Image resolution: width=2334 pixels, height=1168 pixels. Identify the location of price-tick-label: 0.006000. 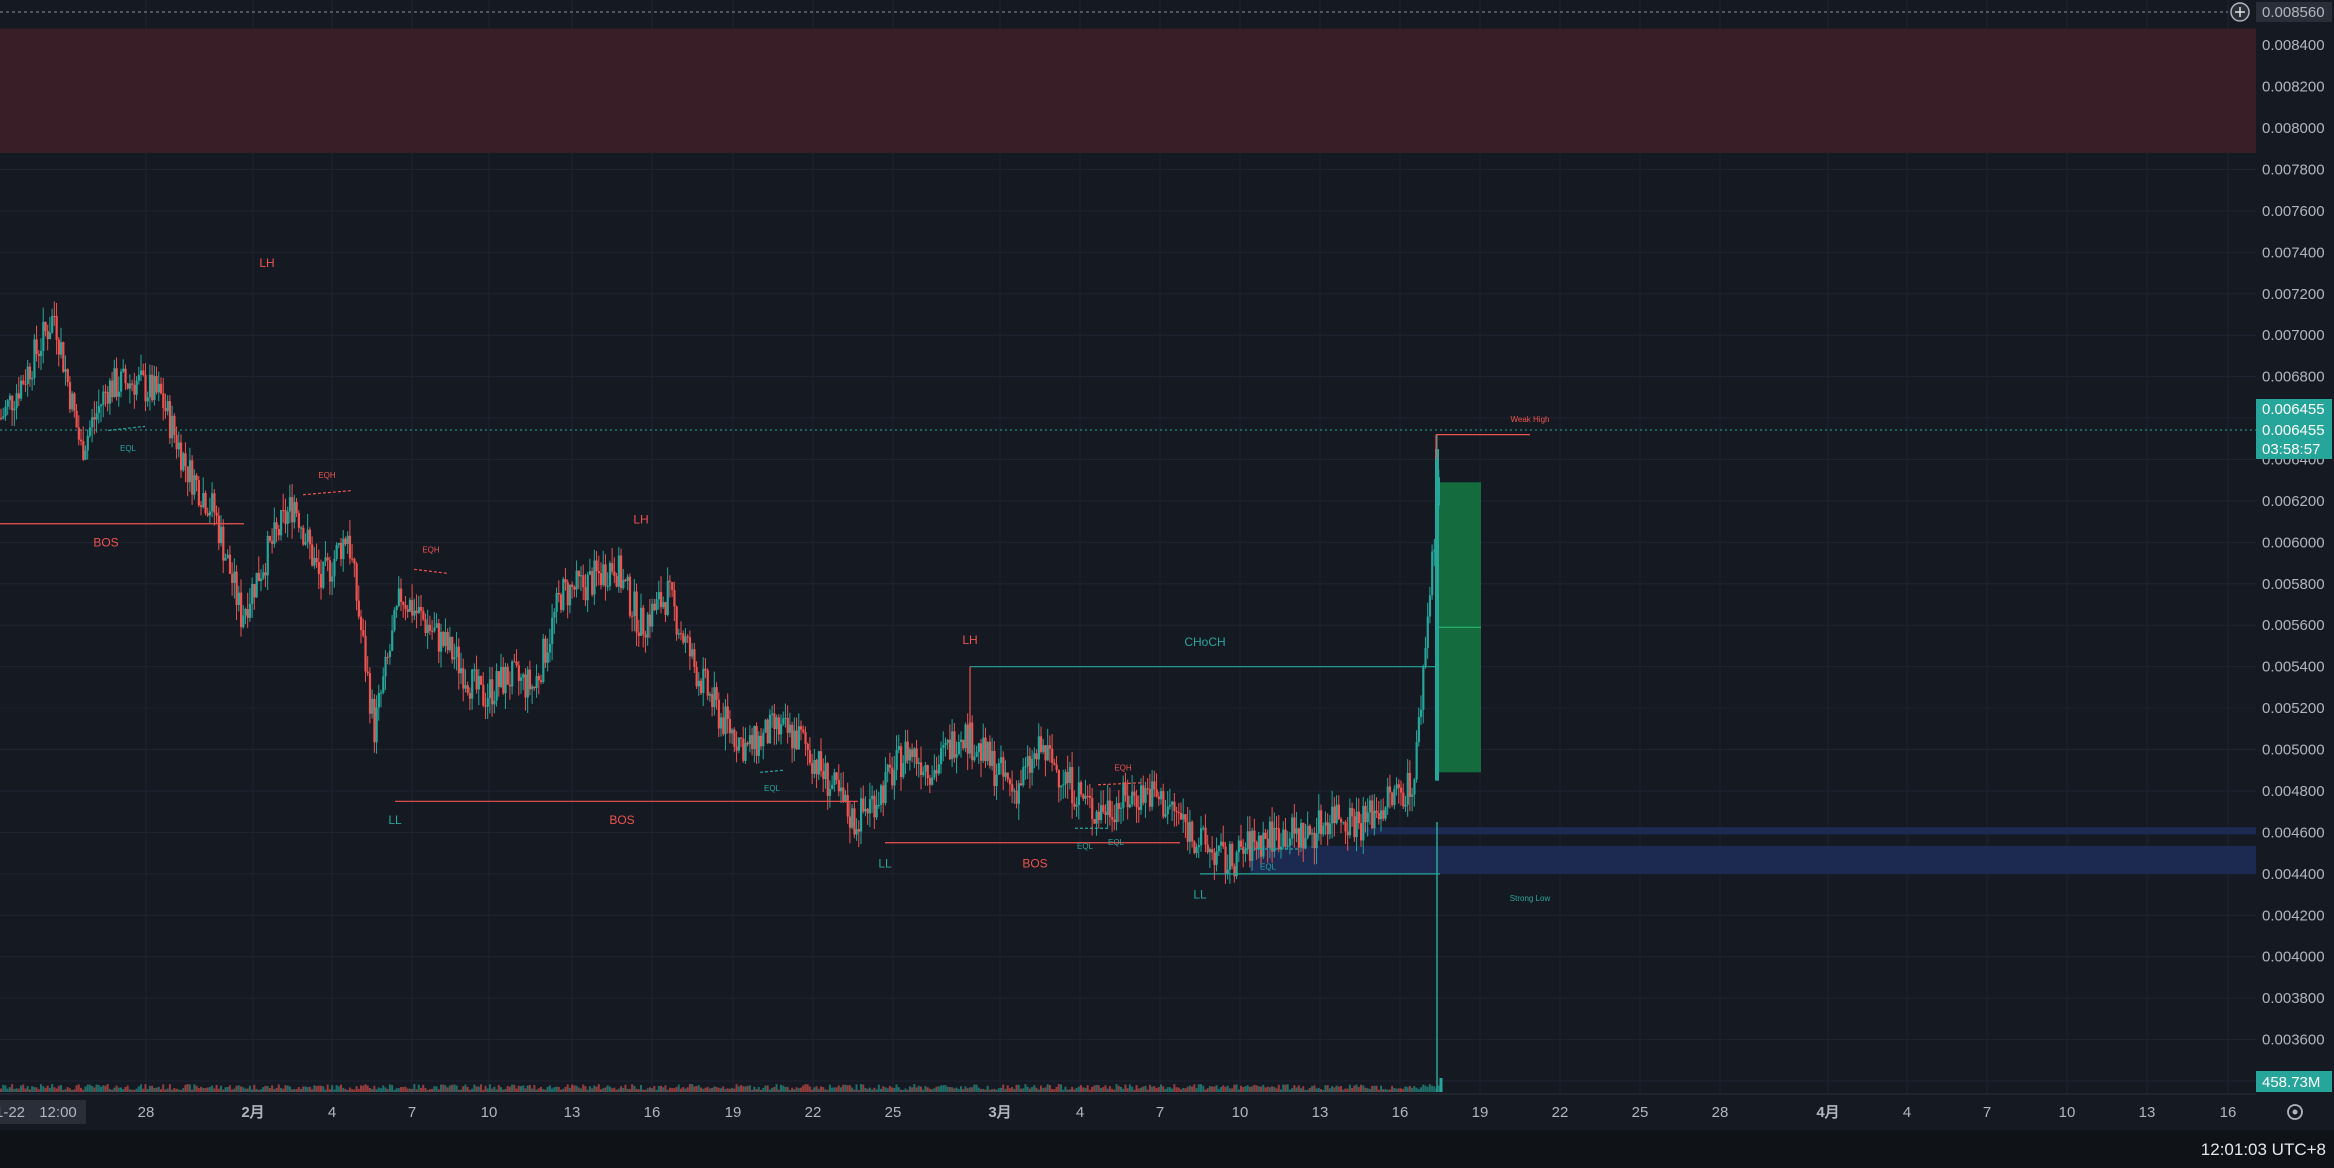
(2293, 542).